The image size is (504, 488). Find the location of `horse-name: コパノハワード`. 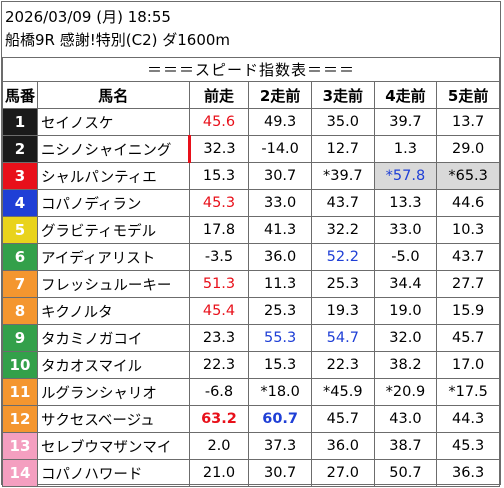

horse-name: コパノハワード is located at coordinates (113, 473).